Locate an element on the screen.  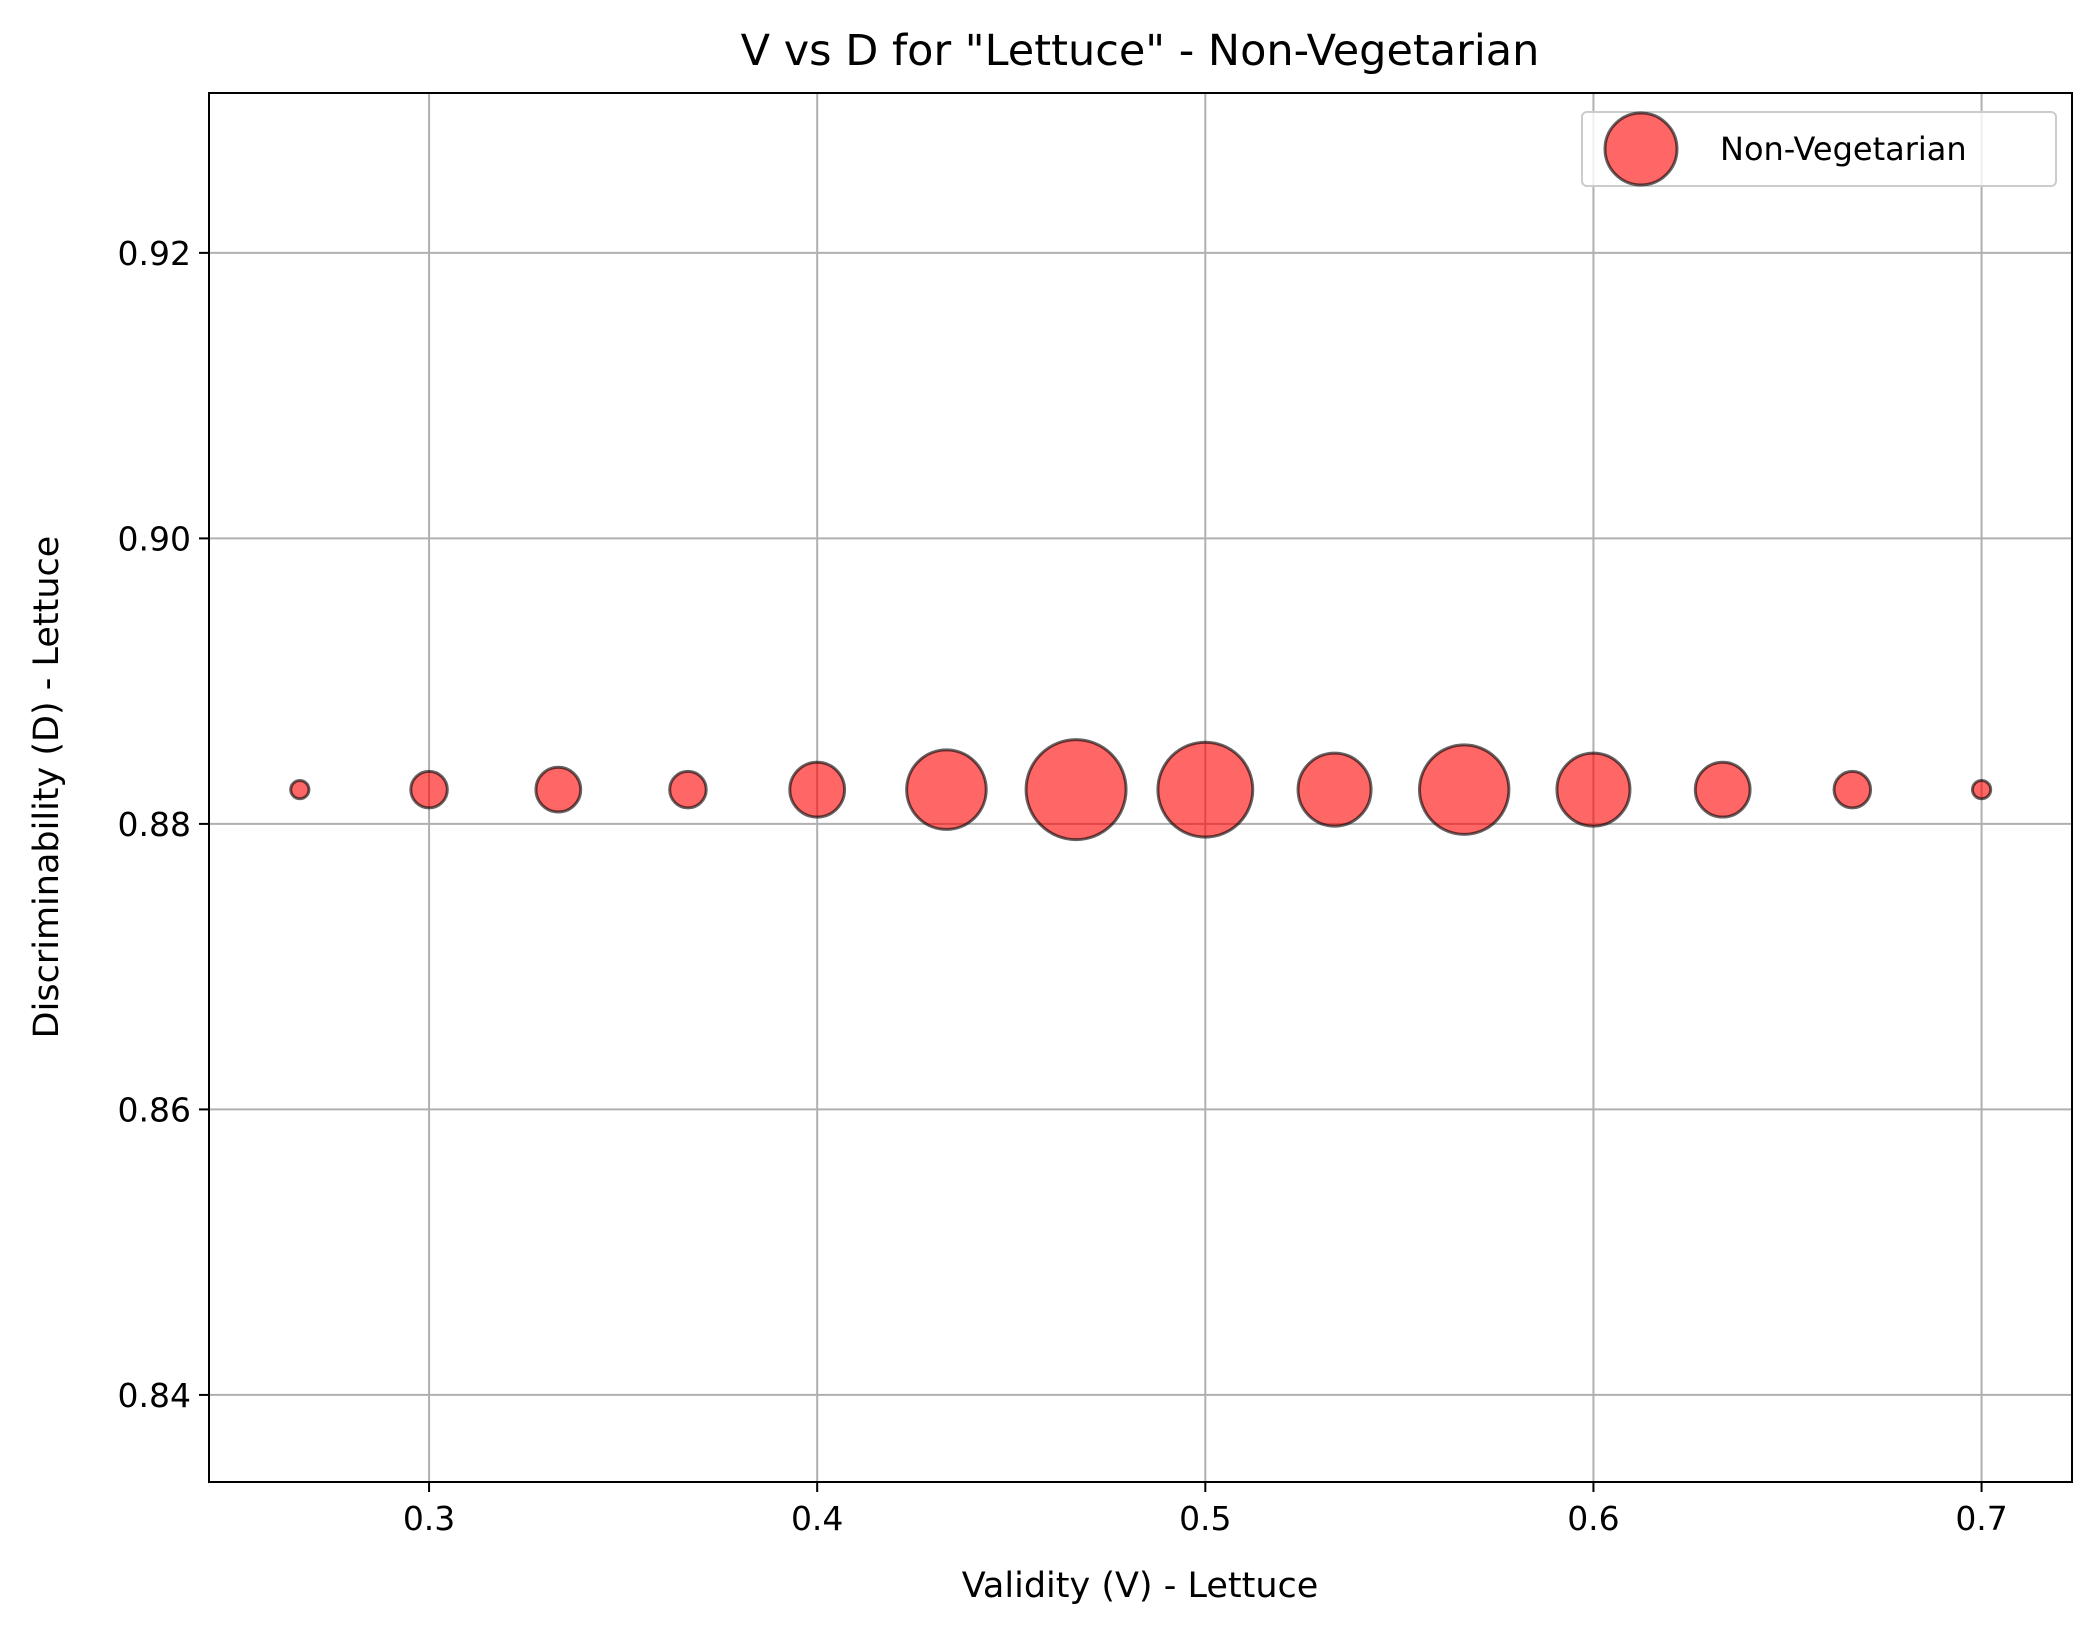
x-axis-label: Validity (V) - Lettuce is located at coordinates (1140, 1586).